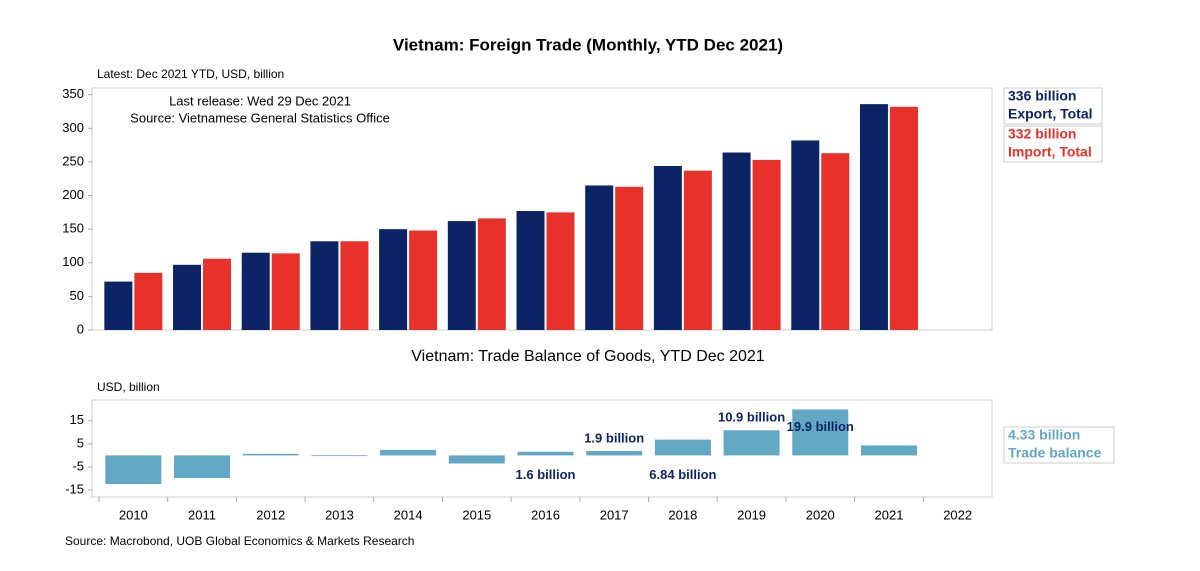 The height and width of the screenshot is (571, 1200). What do you see at coordinates (1055, 453) in the screenshot?
I see `legend-label: Trade balance` at bounding box center [1055, 453].